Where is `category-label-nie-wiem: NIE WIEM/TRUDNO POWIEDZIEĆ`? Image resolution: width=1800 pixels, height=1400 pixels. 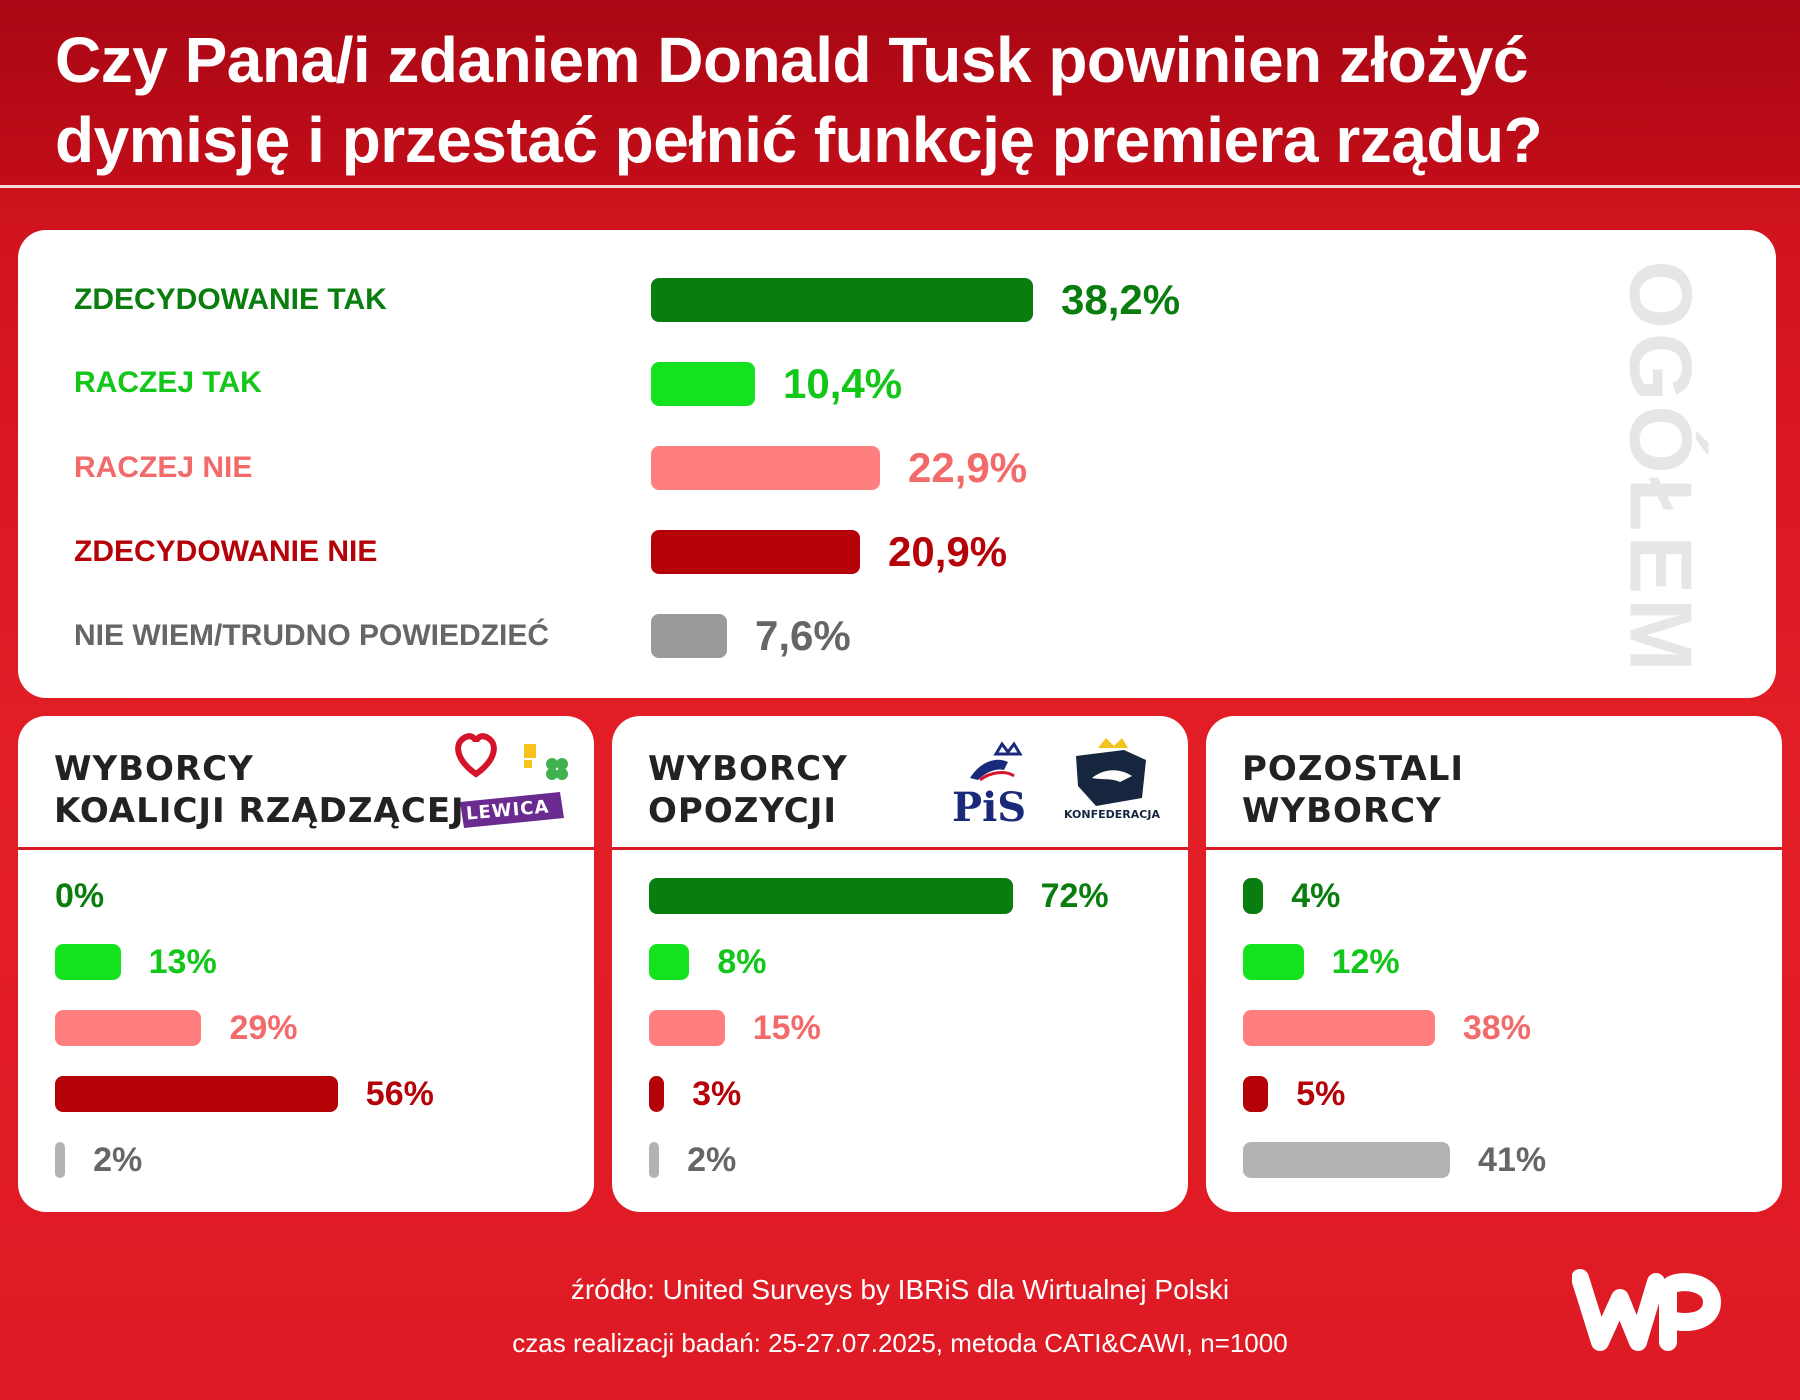 category-label-nie-wiem: NIE WIEM/TRUDNO POWIEDZIEĆ is located at coordinates (311, 635).